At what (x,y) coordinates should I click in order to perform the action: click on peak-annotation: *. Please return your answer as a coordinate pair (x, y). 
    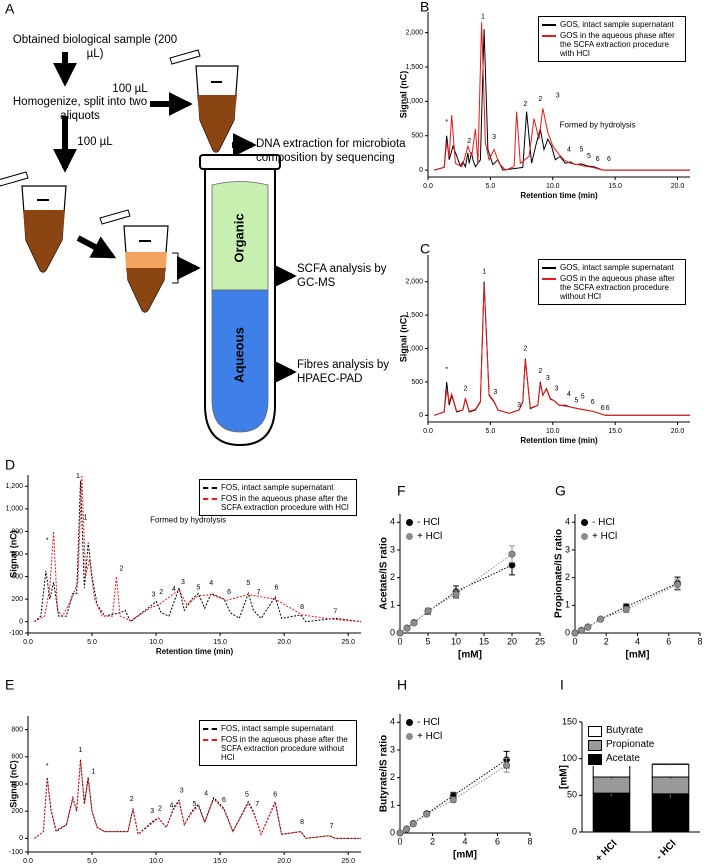
    Looking at the image, I should click on (446, 370).